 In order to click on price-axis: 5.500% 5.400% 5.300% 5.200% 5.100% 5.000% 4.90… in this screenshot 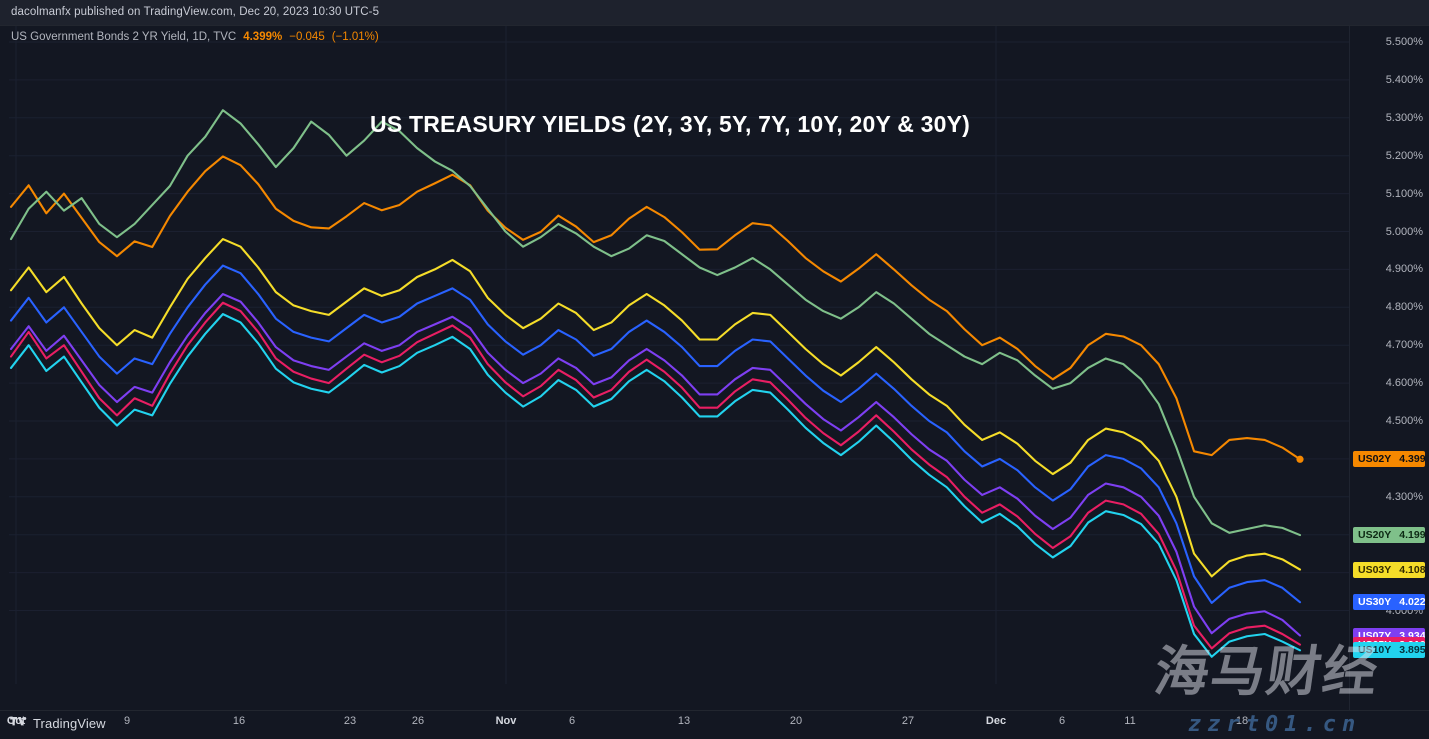, I will do `click(1389, 368)`.